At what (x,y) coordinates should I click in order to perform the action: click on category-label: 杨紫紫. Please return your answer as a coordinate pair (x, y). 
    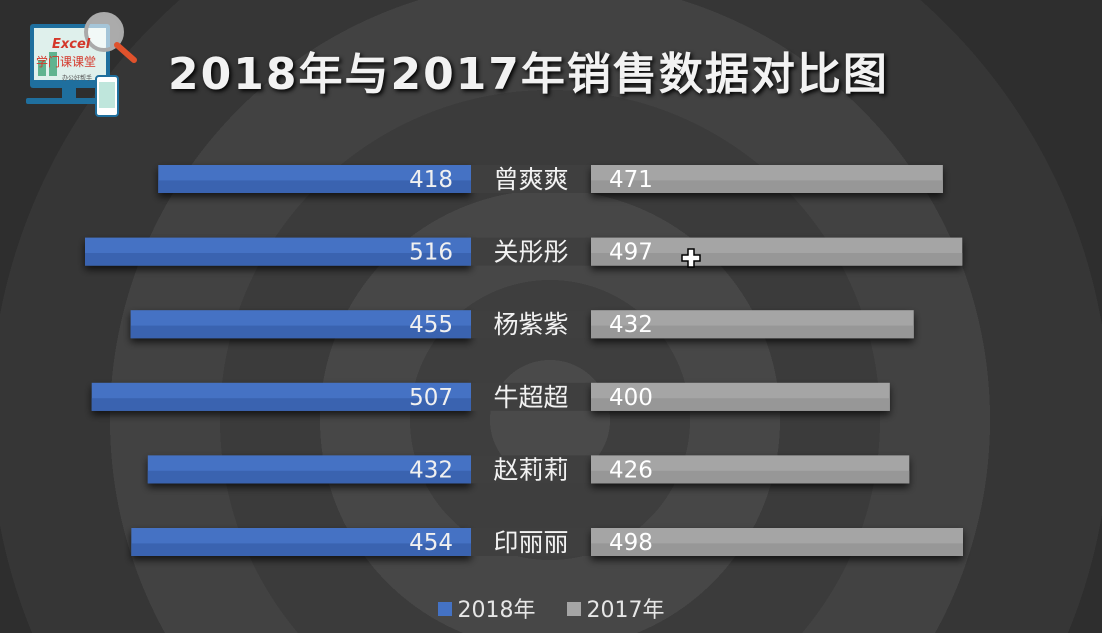
    Looking at the image, I should click on (530, 324).